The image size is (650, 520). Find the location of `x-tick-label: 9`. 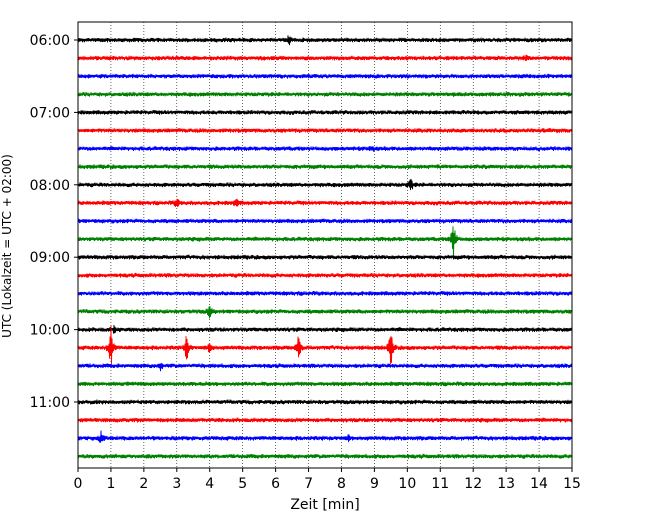

x-tick-label: 9 is located at coordinates (374, 484).